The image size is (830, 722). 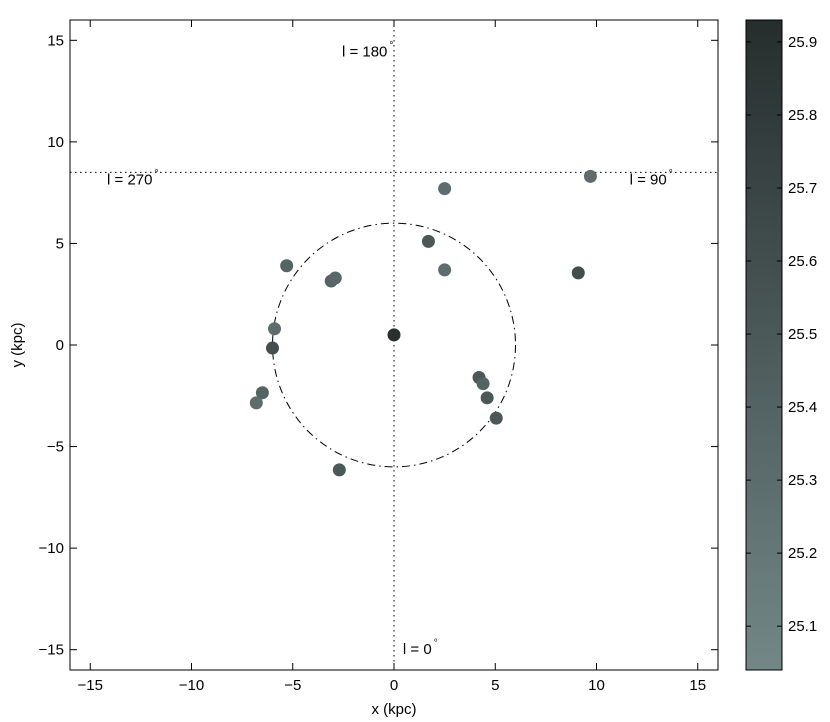 I want to click on longitude-annotation: l = 180 °, so click(x=367, y=51).